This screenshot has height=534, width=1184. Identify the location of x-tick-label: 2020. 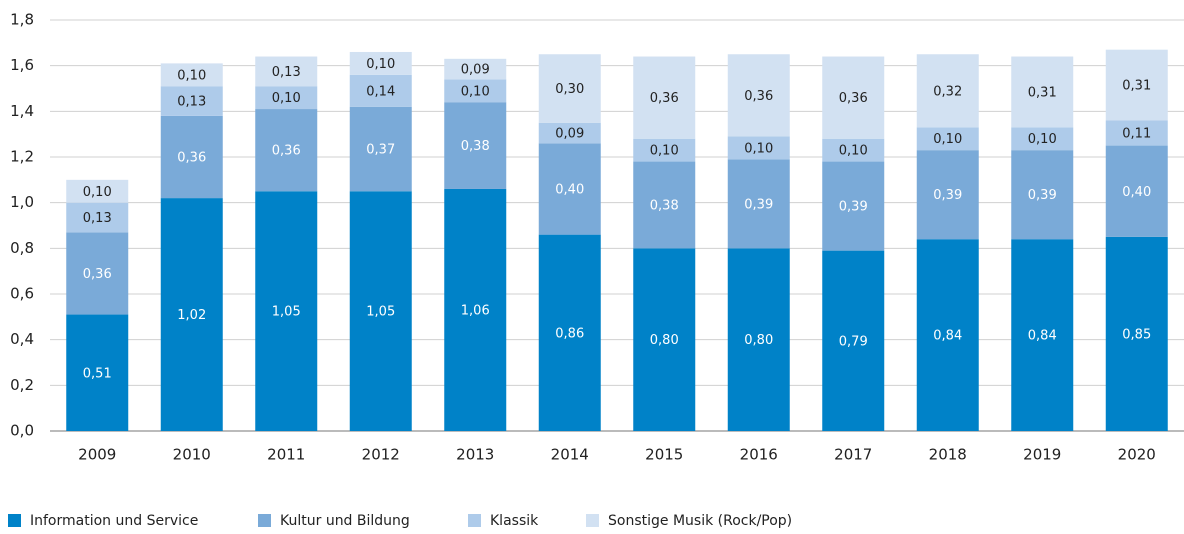
(1137, 455).